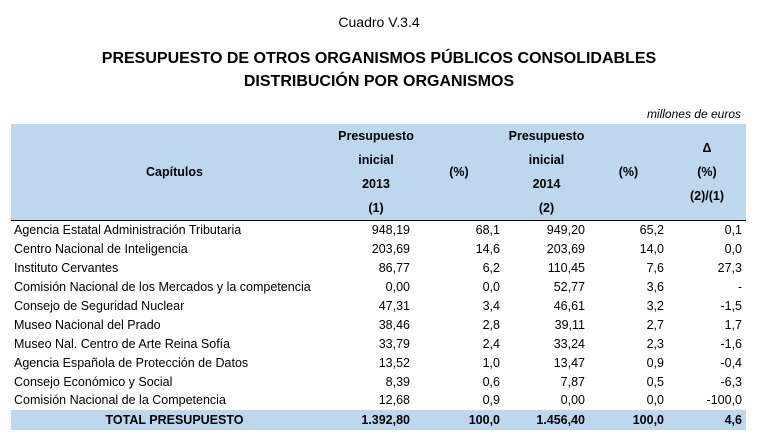  Describe the element at coordinates (628, 268) in the screenshot. I see `pct-2014: 7,6` at that location.